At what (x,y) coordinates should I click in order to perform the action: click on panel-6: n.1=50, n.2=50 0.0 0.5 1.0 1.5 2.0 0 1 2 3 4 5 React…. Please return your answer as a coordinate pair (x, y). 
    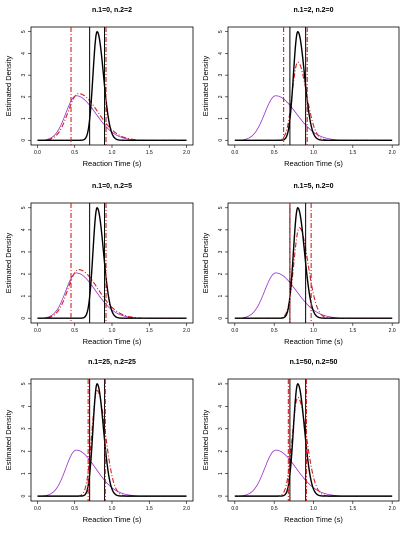
    Looking at the image, I should click on (300, 441).